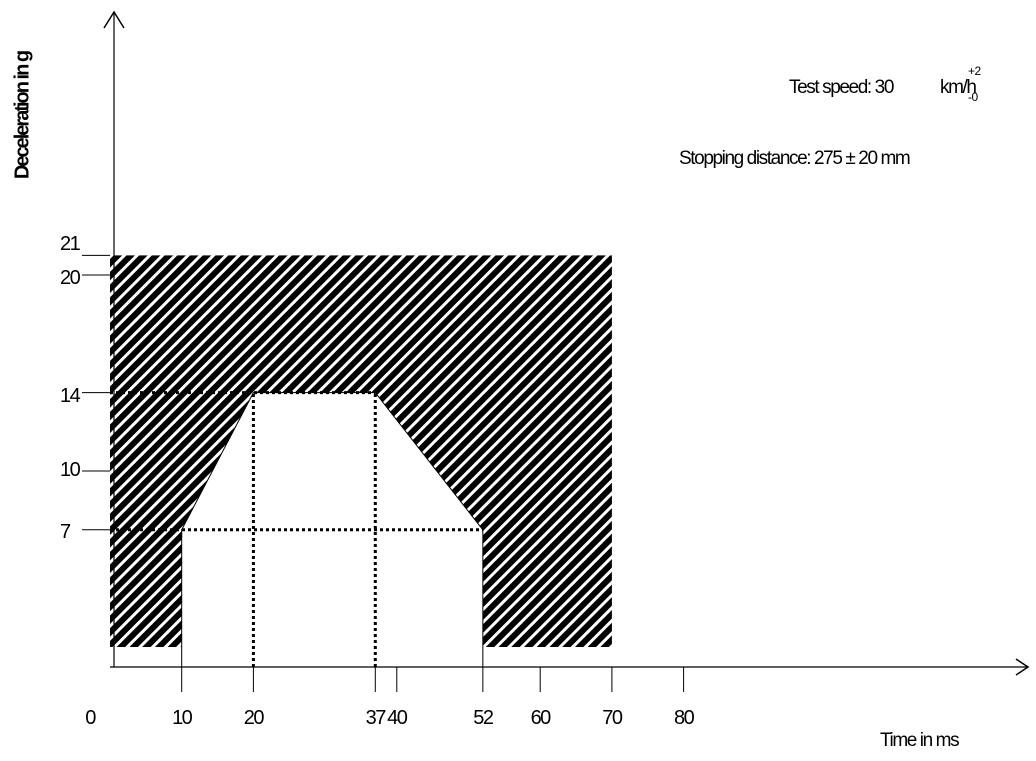 Image resolution: width=1036 pixels, height=761 pixels. I want to click on x-tick-label-20: 20, so click(254, 718).